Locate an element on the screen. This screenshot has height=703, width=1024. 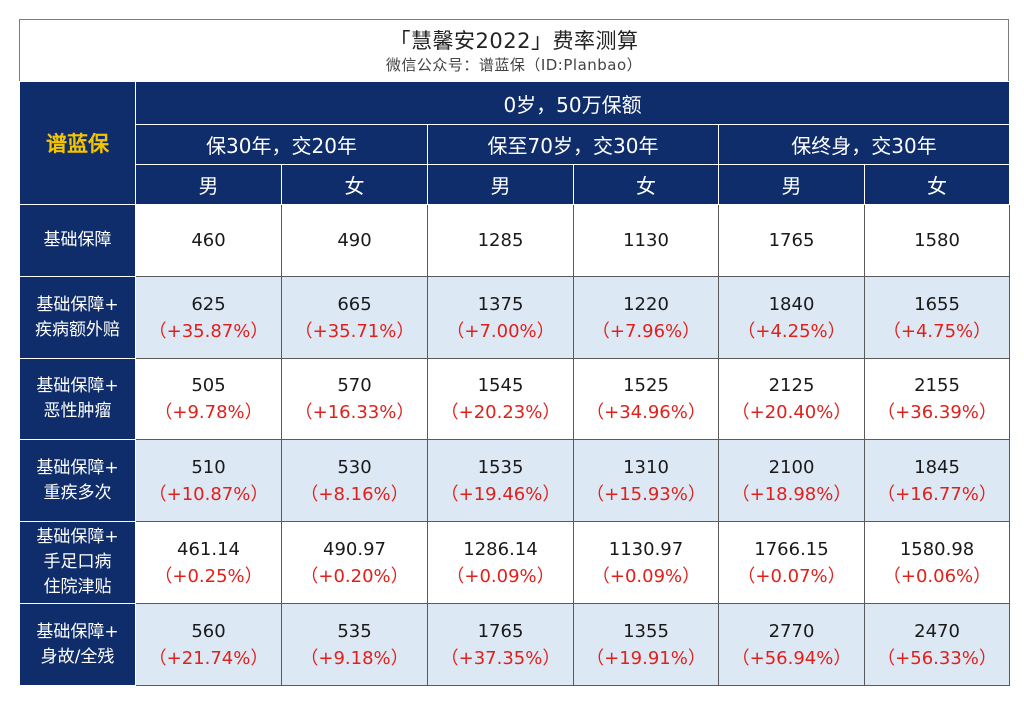
premium-increase: （+56.94%） is located at coordinates (791, 658).